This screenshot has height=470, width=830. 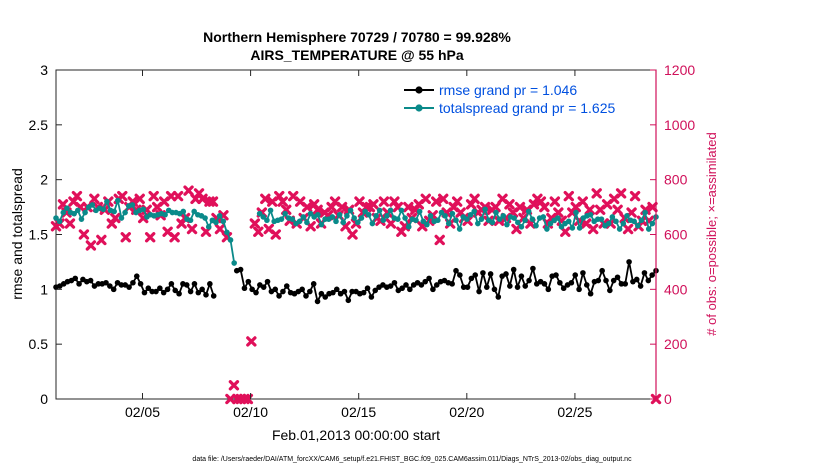 What do you see at coordinates (358, 412) in the screenshot?
I see `x-tick-label: 02/15` at bounding box center [358, 412].